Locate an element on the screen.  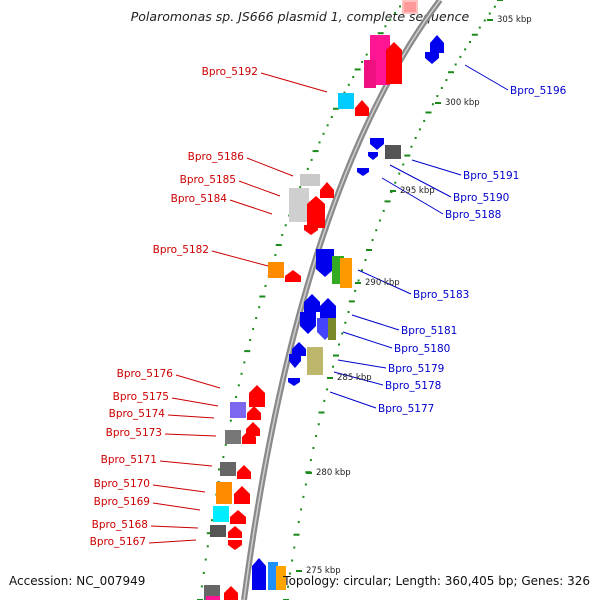
gene-label-right: Bpro_5191 is located at coordinates (491, 176).